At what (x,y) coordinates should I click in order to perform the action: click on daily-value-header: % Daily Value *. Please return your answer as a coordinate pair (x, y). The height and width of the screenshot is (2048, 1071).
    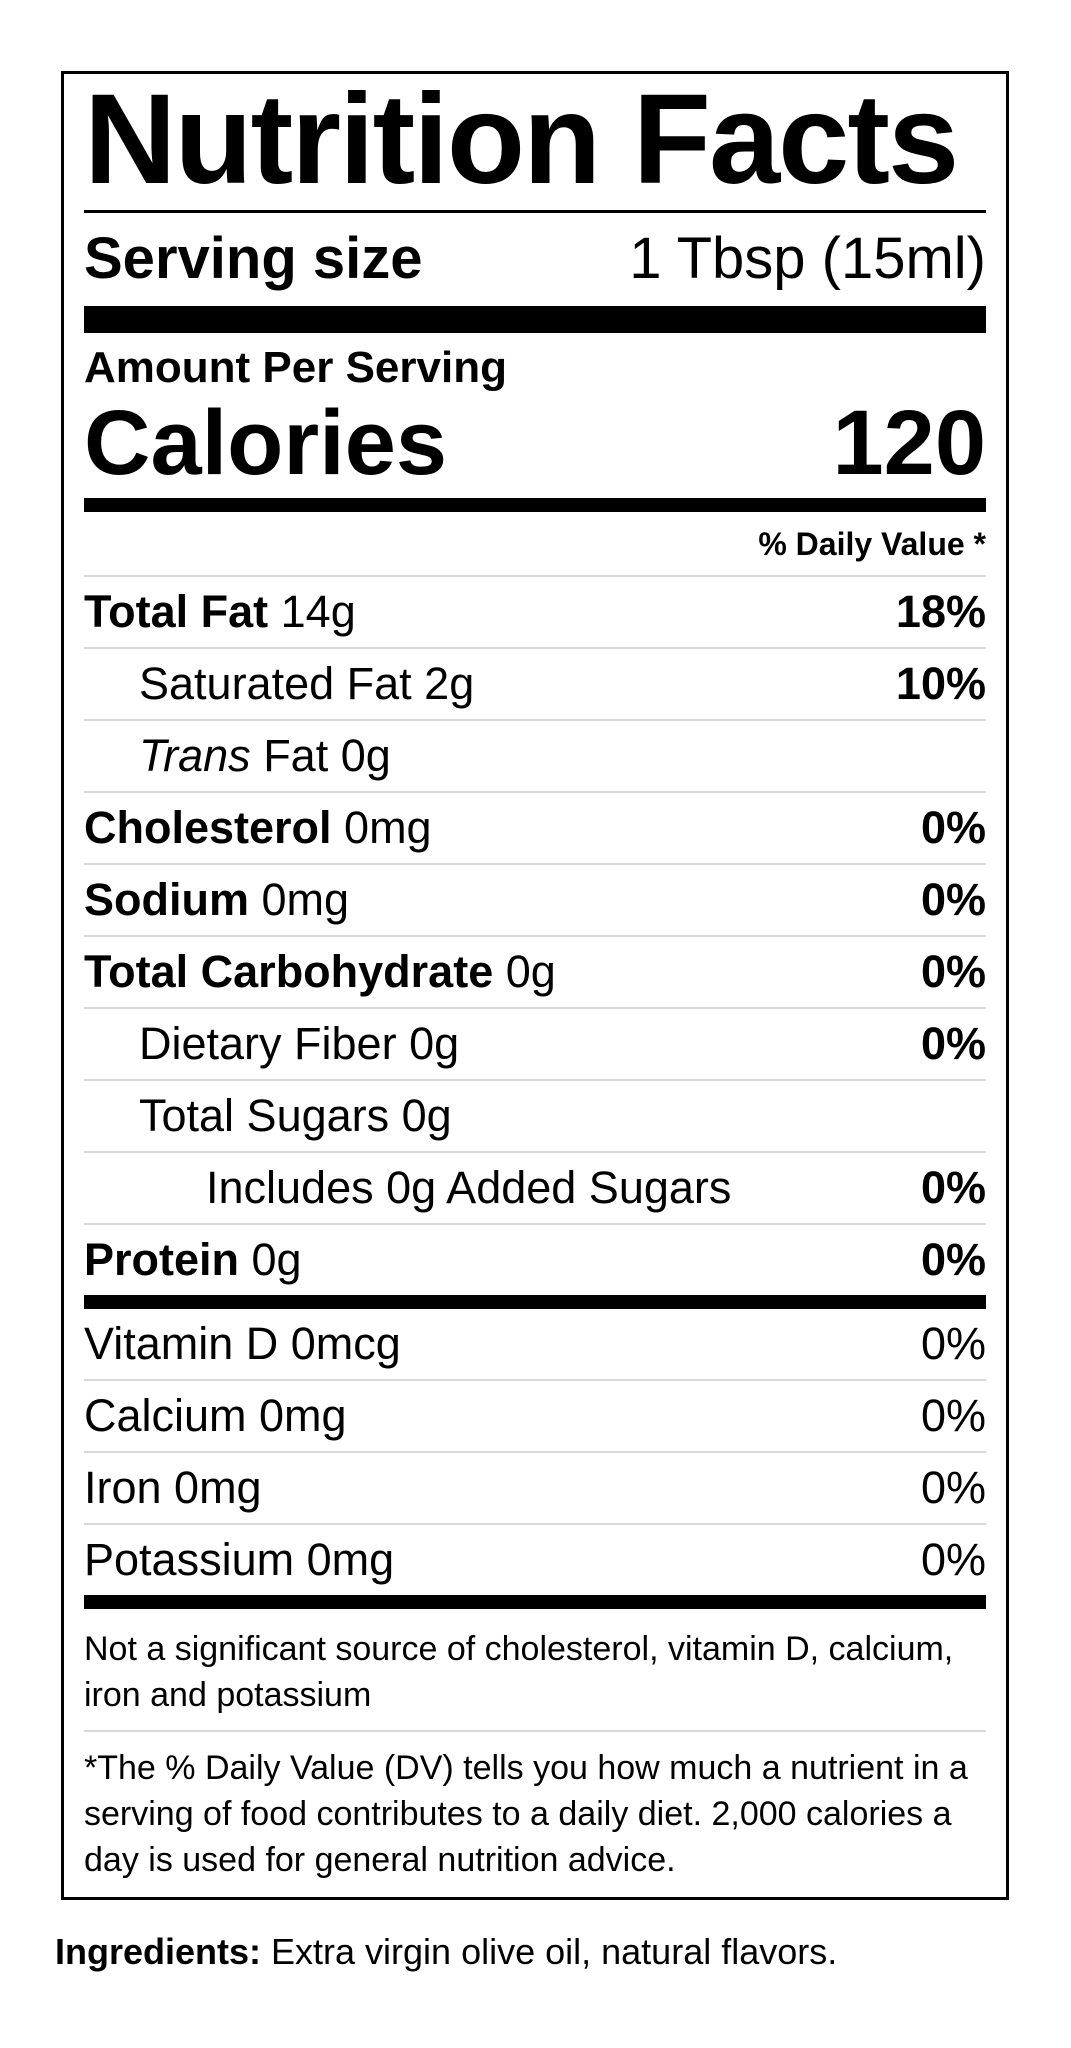
    Looking at the image, I should click on (535, 544).